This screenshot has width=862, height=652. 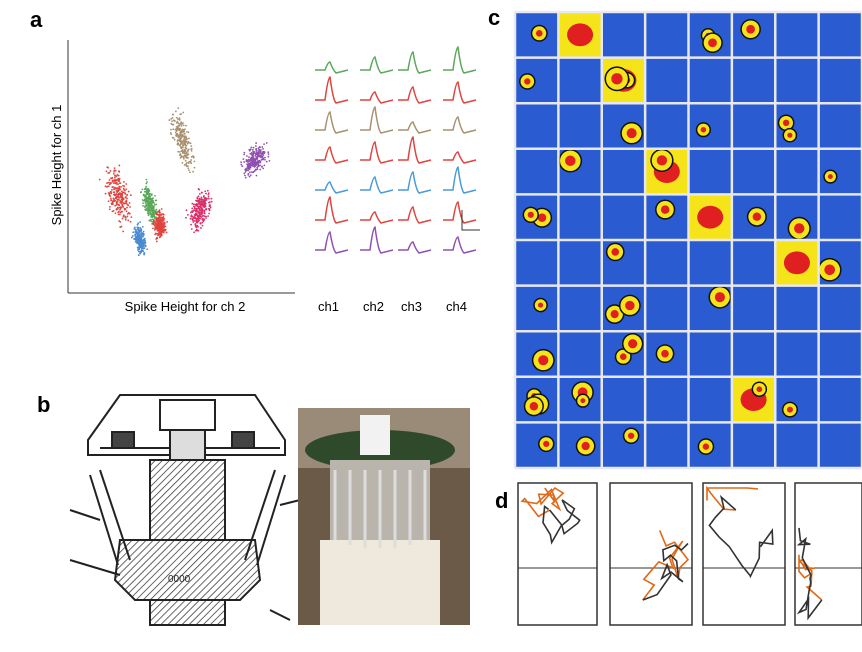 I want to click on trajectories, so click(x=689, y=554).